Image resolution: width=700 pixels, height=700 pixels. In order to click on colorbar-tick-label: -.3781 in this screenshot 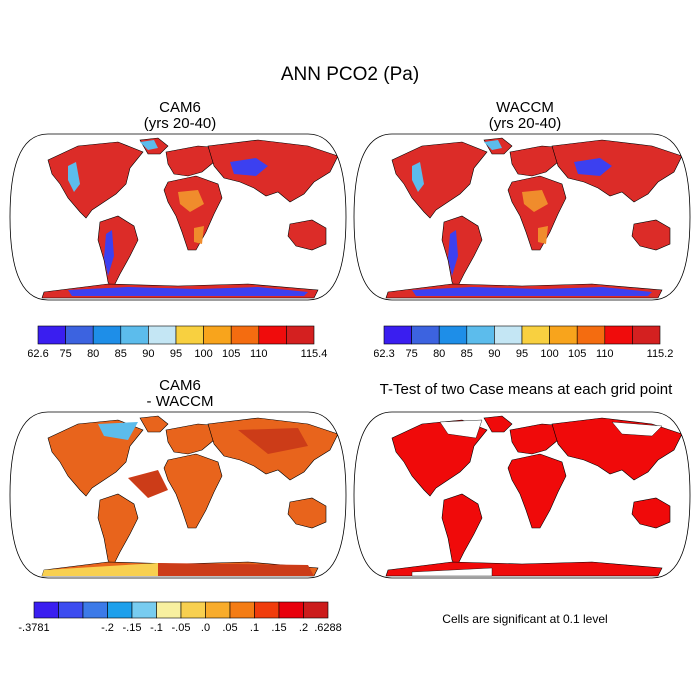, I will do `click(33, 628)`.